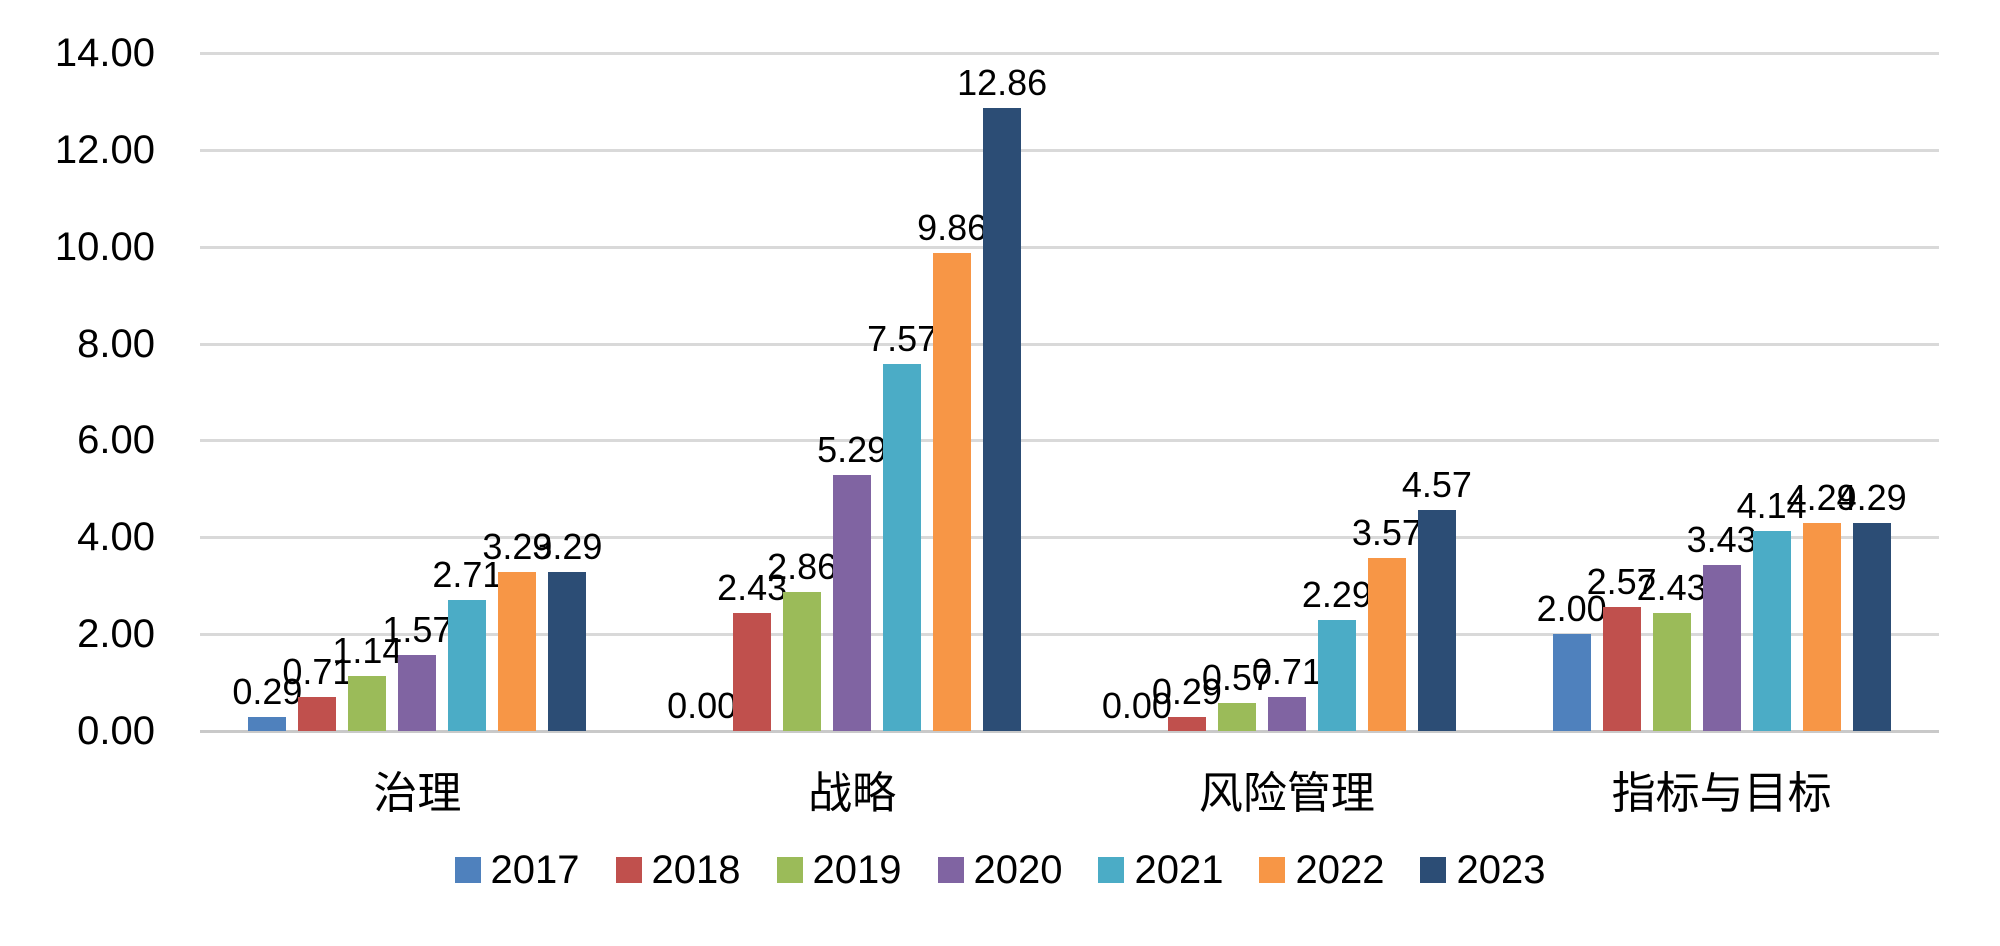 The image size is (2000, 946). What do you see at coordinates (367, 703) in the screenshot?
I see `bar-2019-治理` at bounding box center [367, 703].